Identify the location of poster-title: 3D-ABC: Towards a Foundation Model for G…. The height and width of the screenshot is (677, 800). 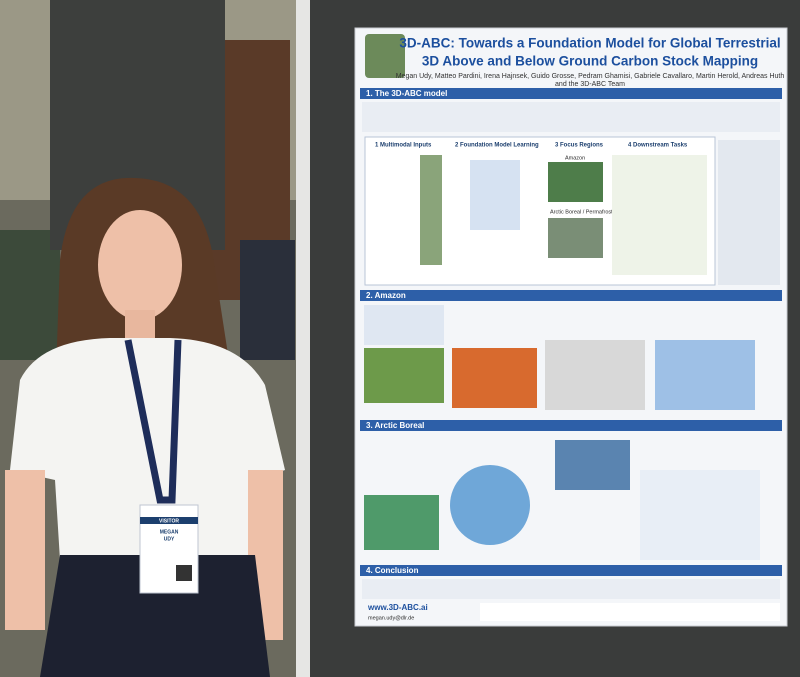
(589, 43).